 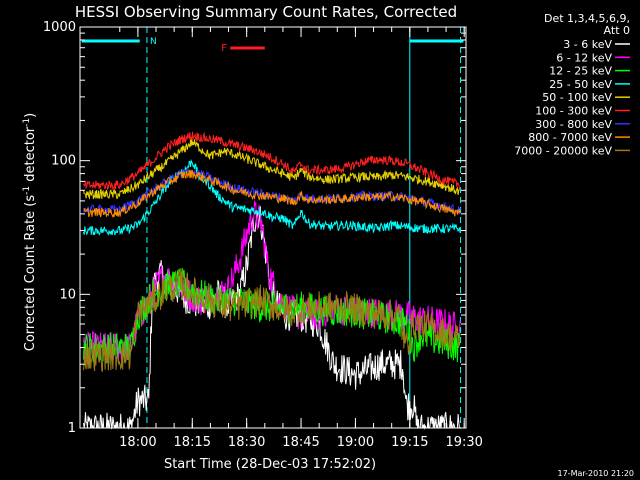 What do you see at coordinates (272, 194) in the screenshot?
I see `series-line-800-7000-kev` at bounding box center [272, 194].